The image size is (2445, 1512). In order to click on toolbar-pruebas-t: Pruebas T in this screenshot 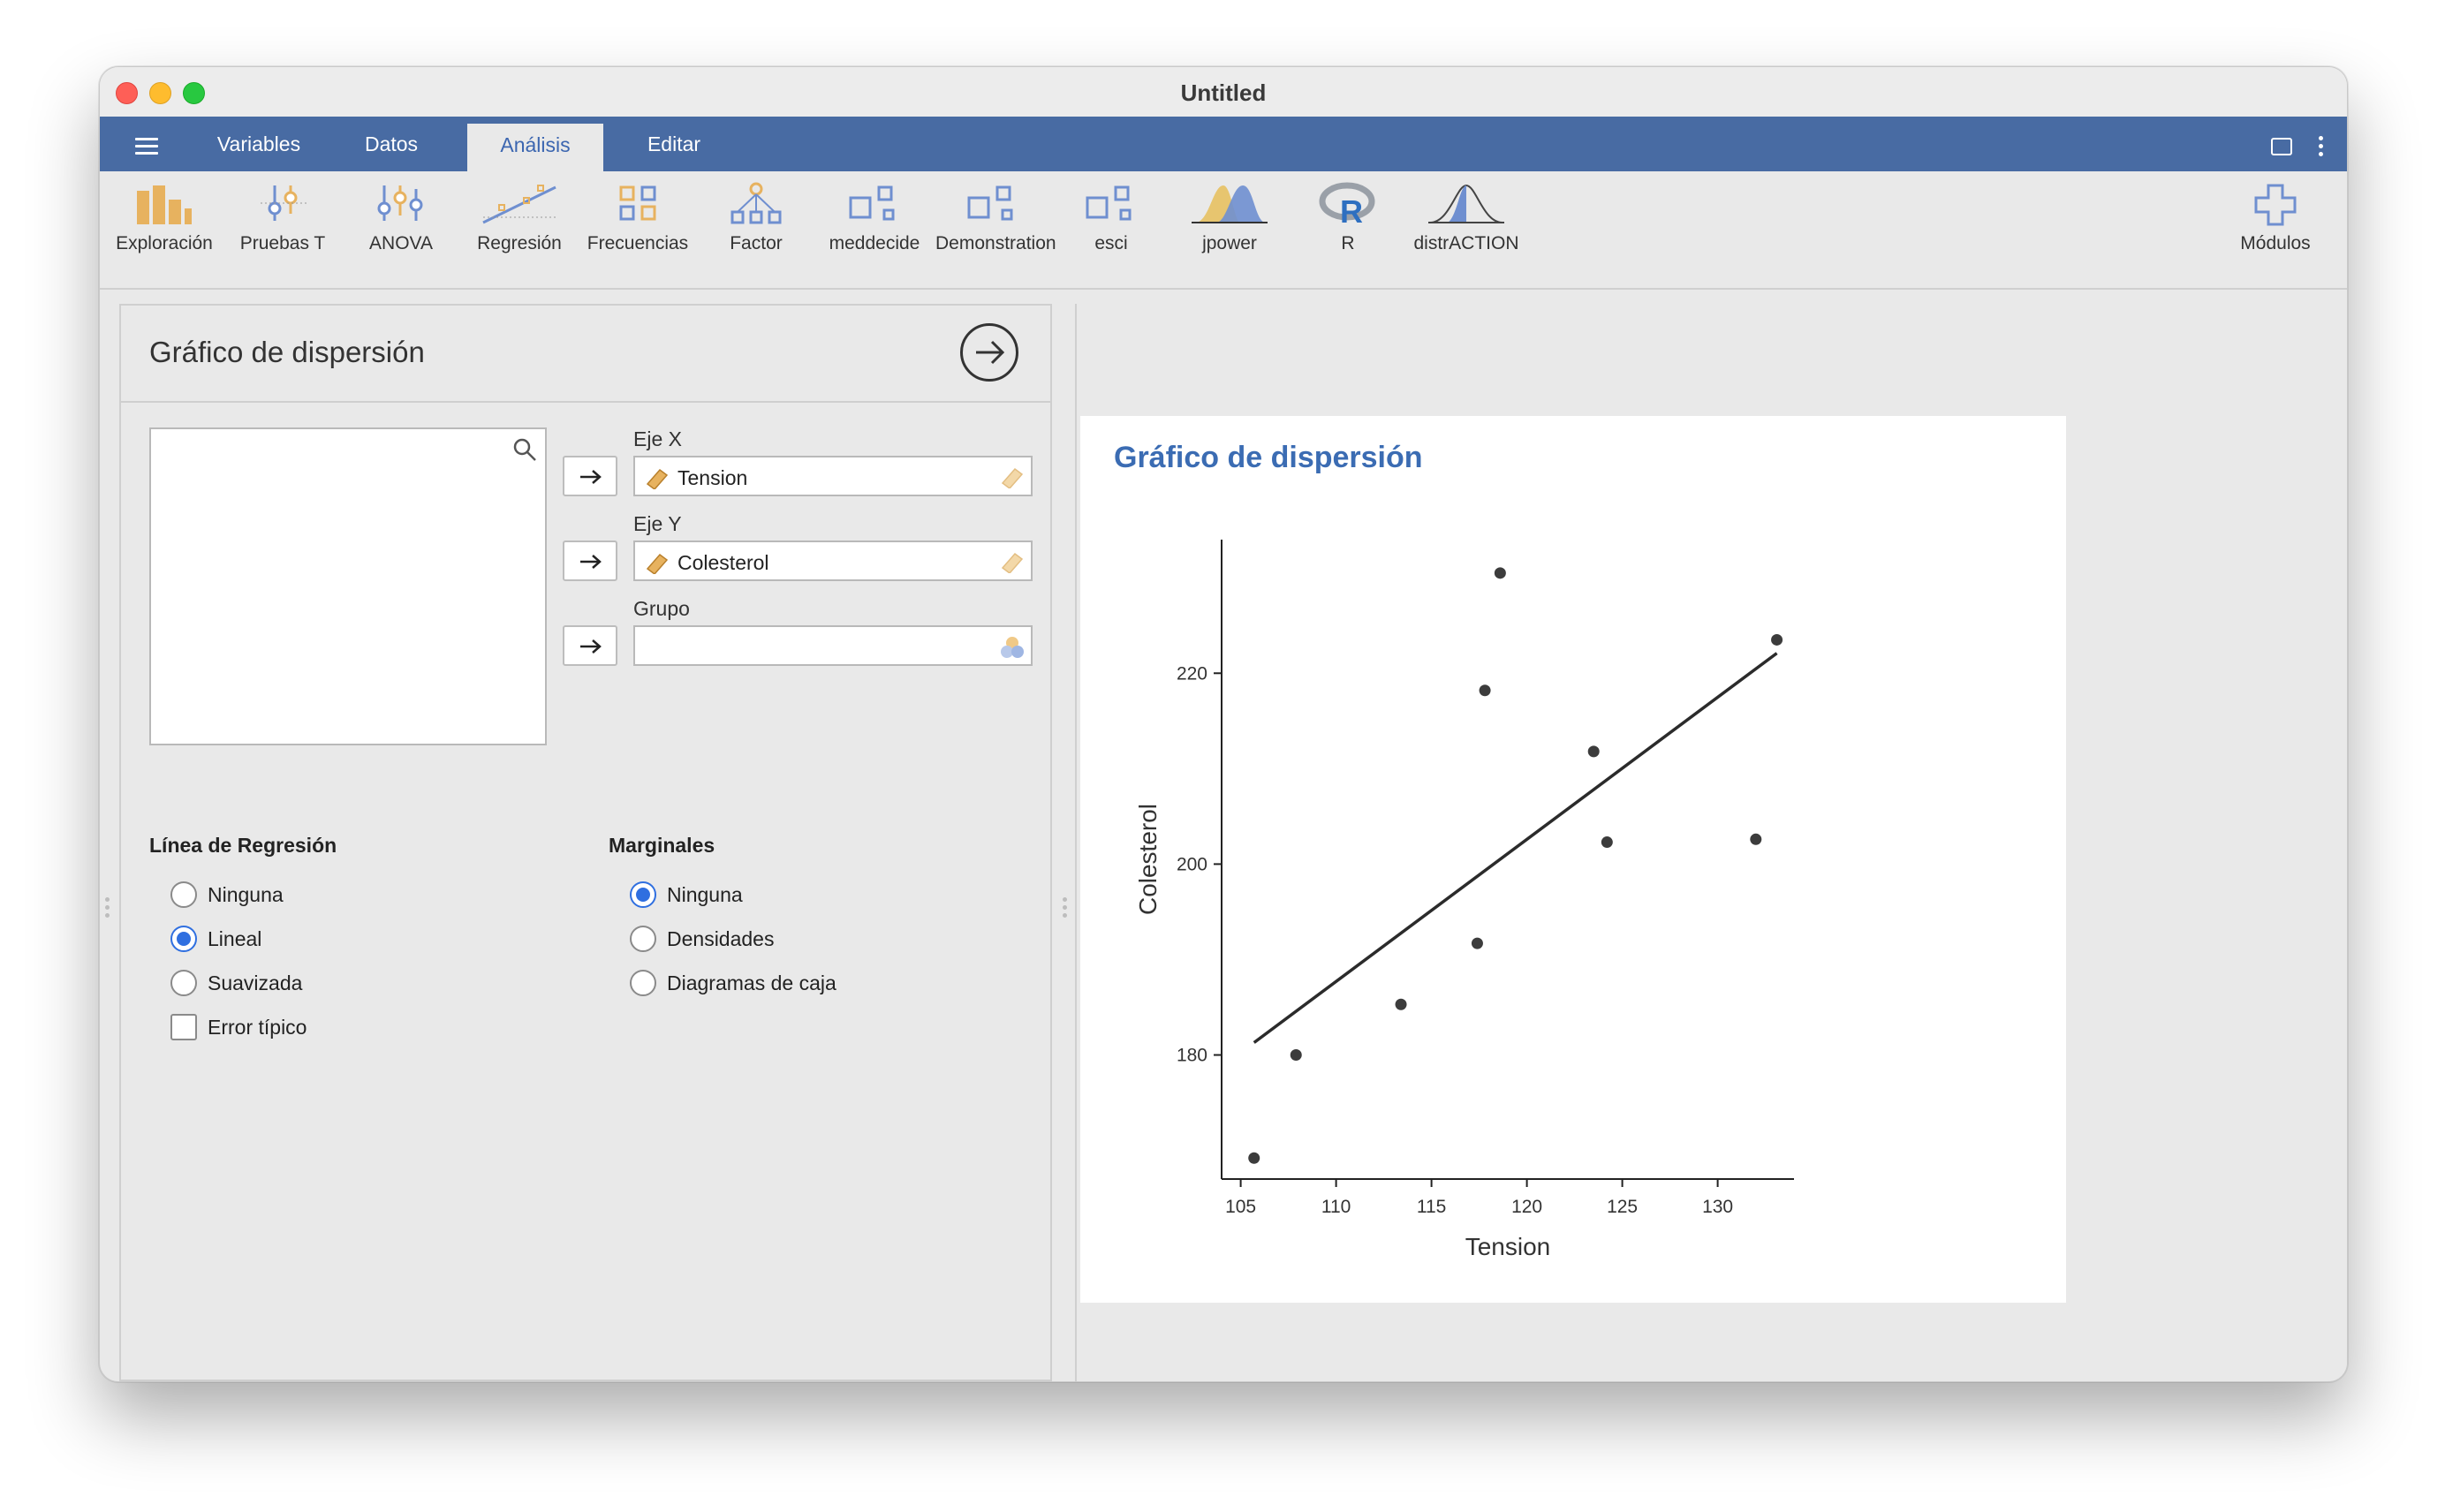, I will do `click(282, 218)`.